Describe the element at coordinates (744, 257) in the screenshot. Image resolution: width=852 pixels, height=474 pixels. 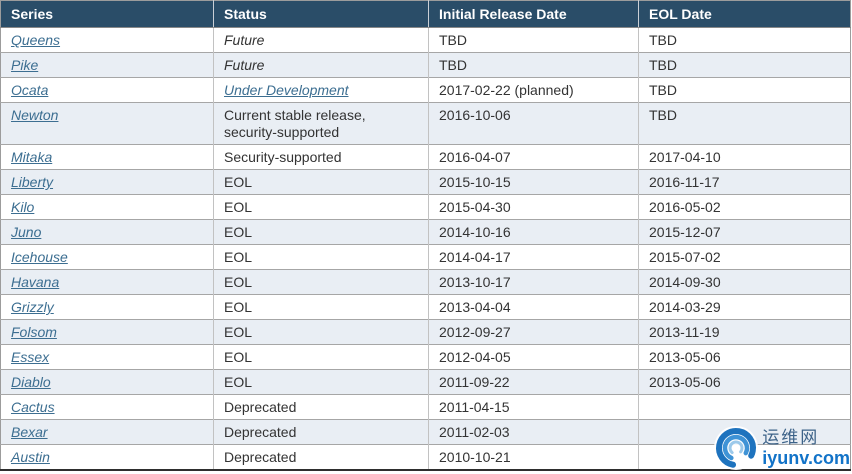
I see `eol-date-cell: 2015-07-02` at that location.